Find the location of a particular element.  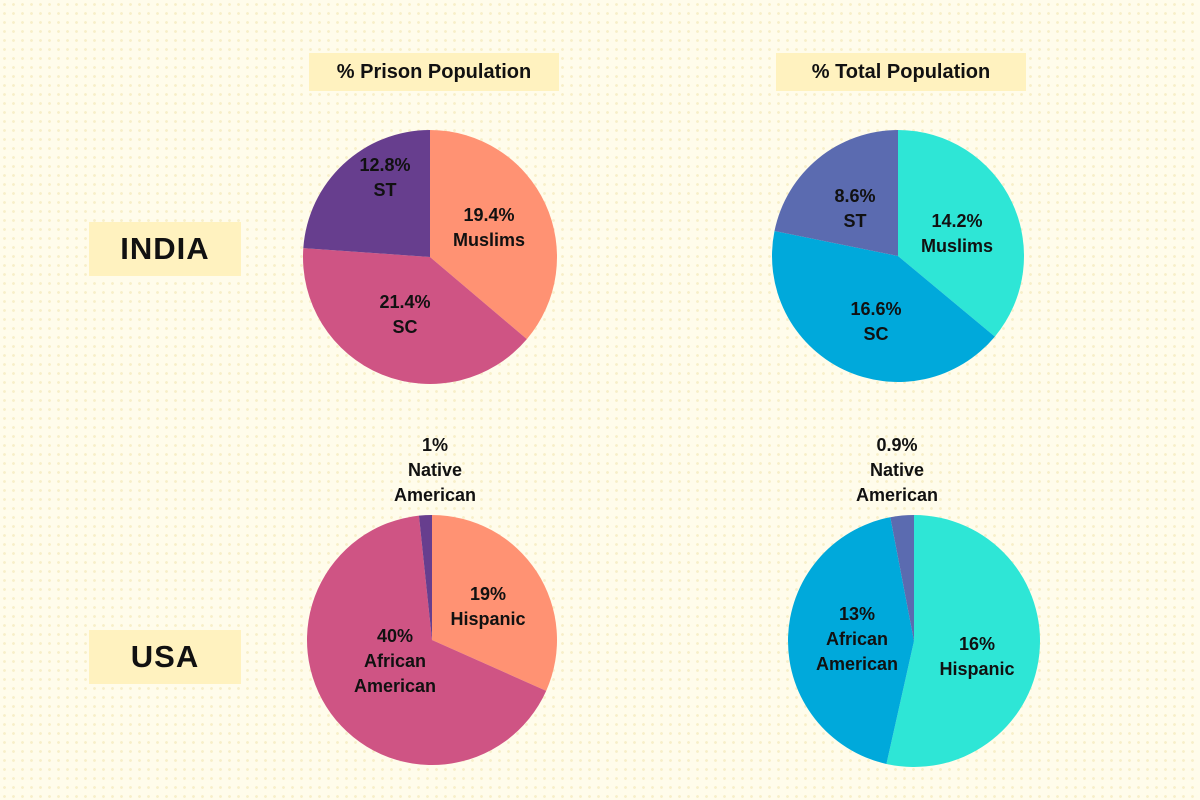

slice-label-line: 14.2% is located at coordinates (957, 221).